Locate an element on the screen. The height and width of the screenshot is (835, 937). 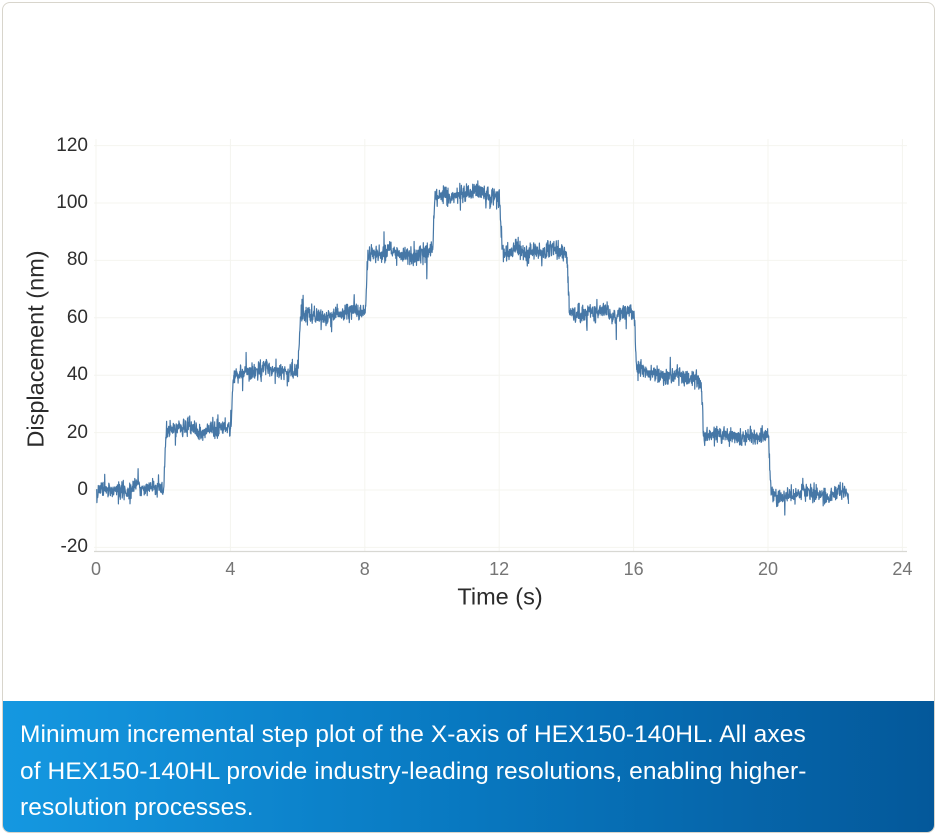
y-tick-60: 60 is located at coordinates (77, 317).